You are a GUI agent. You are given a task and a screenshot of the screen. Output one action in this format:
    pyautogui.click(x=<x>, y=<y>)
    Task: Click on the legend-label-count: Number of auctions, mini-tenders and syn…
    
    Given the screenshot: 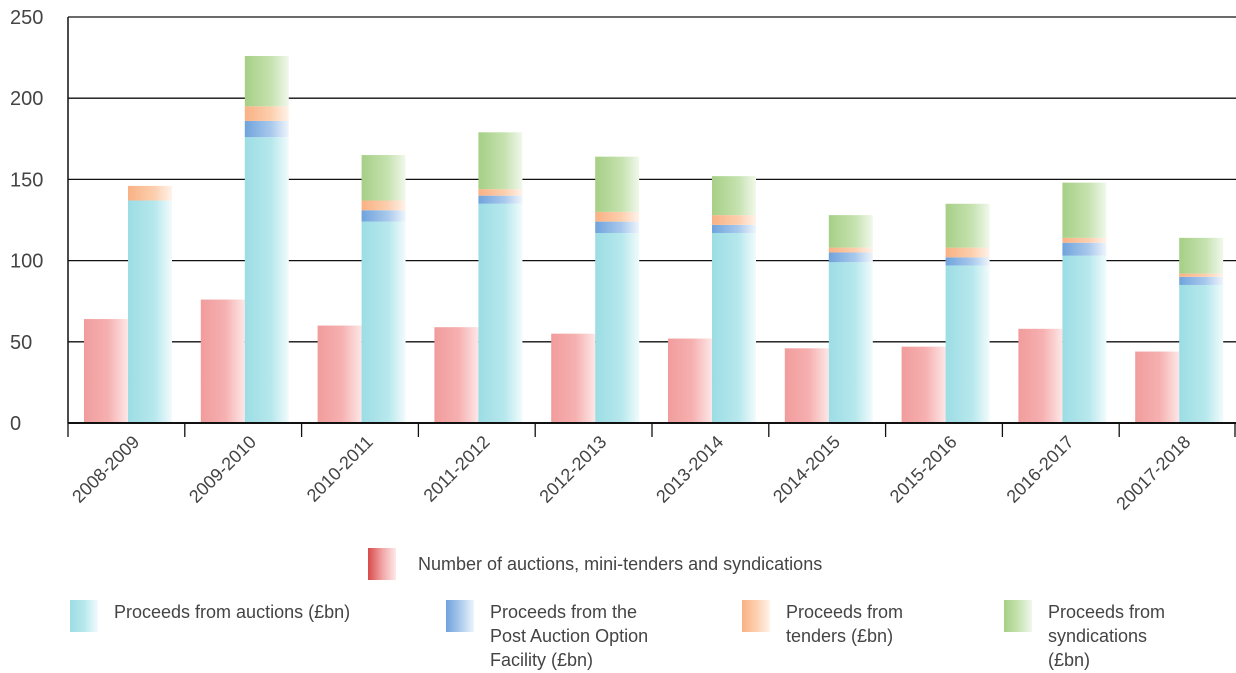 What is the action you would take?
    pyautogui.click(x=620, y=564)
    